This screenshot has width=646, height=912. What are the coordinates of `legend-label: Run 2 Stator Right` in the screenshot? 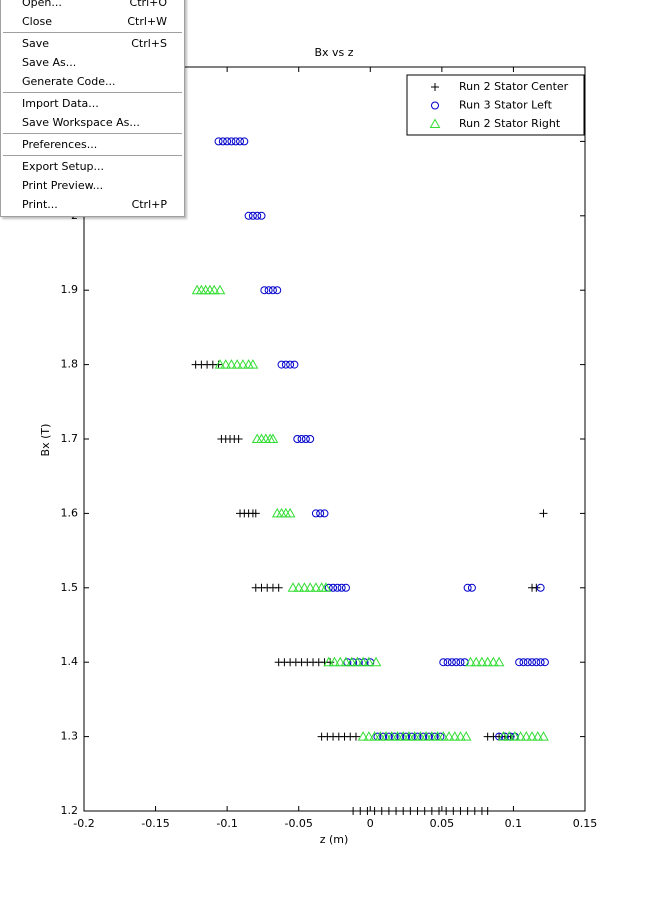 It's located at (510, 123).